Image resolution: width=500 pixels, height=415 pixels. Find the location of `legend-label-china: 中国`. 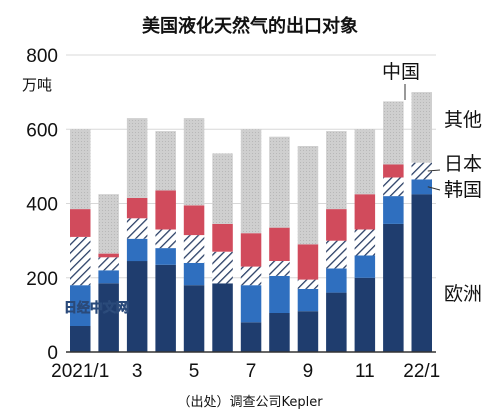

legend-label-china: 中国 is located at coordinates (401, 72).